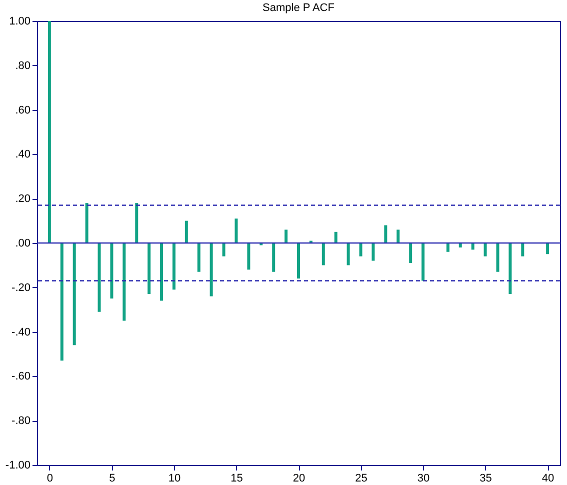 This screenshot has height=485, width=567. I want to click on x-tick-label: 5, so click(112, 478).